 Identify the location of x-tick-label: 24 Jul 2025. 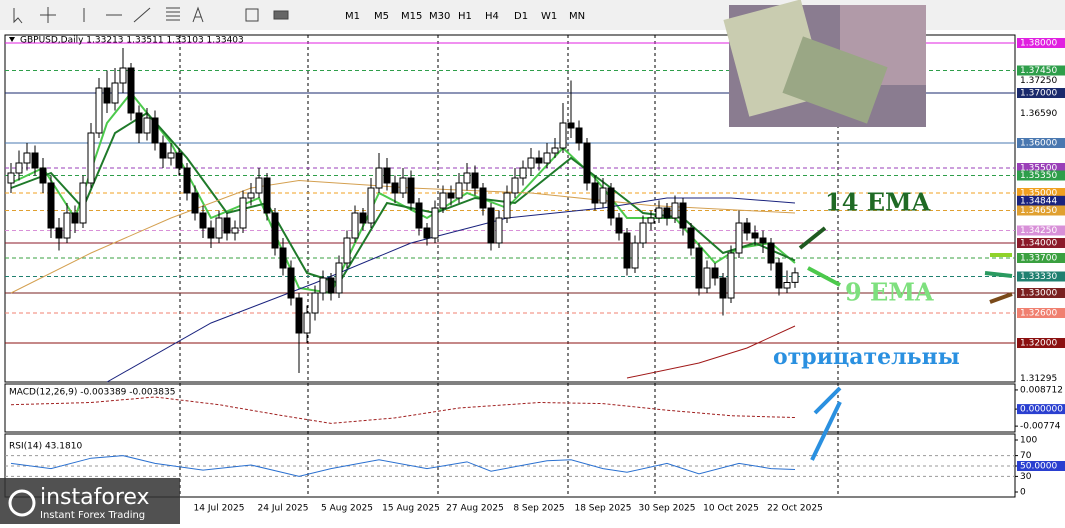
(283, 509).